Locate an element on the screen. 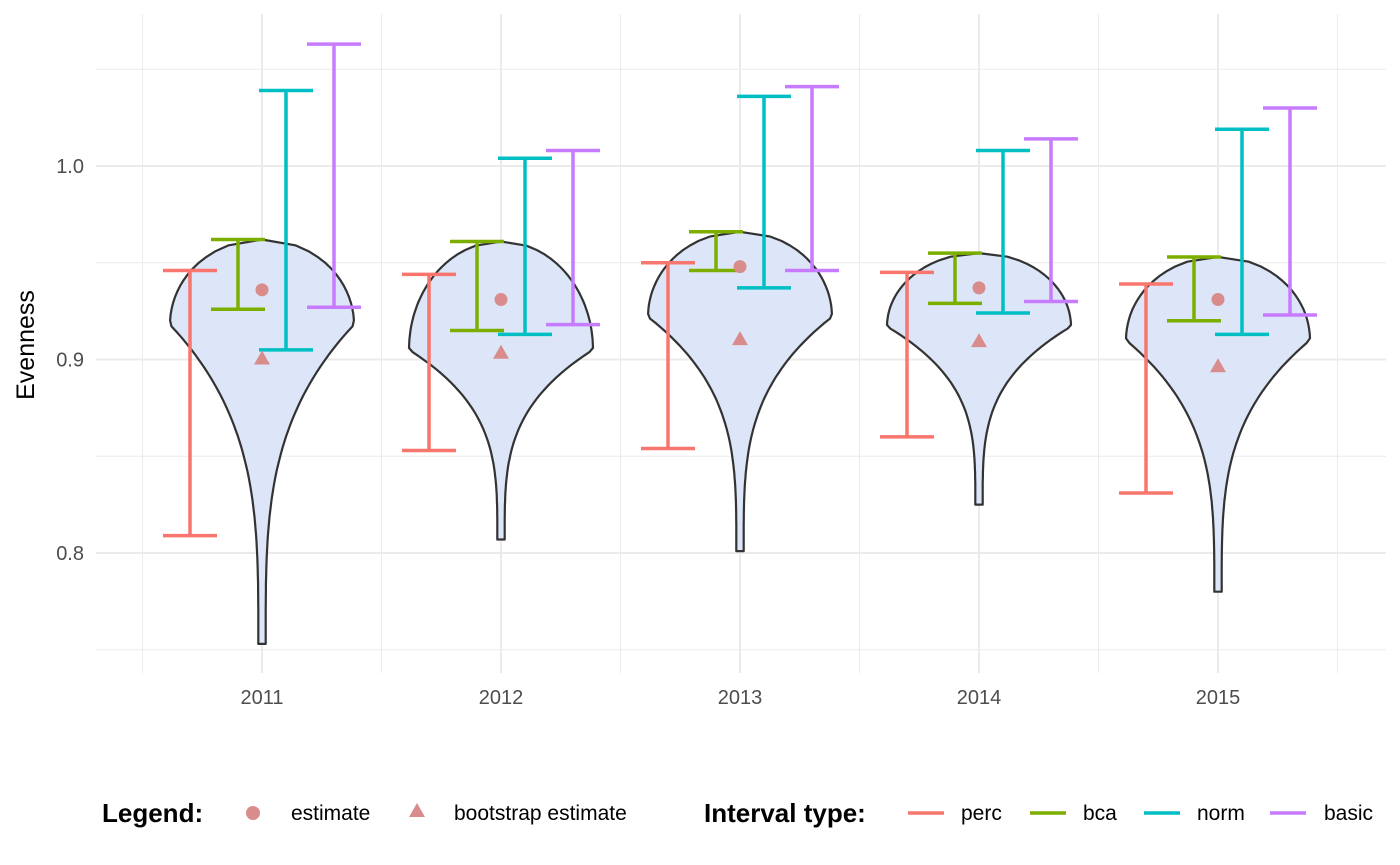 The height and width of the screenshot is (865, 1400). violin-2015 is located at coordinates (1218, 424).